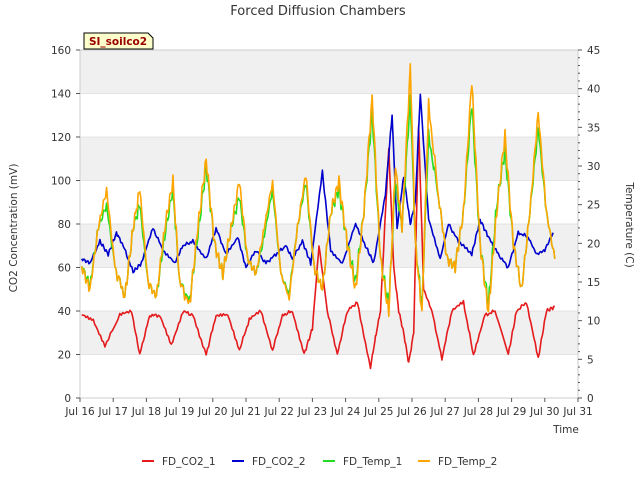 This screenshot has height=480, width=640. I want to click on y-right-tick-label: 35, so click(593, 128).